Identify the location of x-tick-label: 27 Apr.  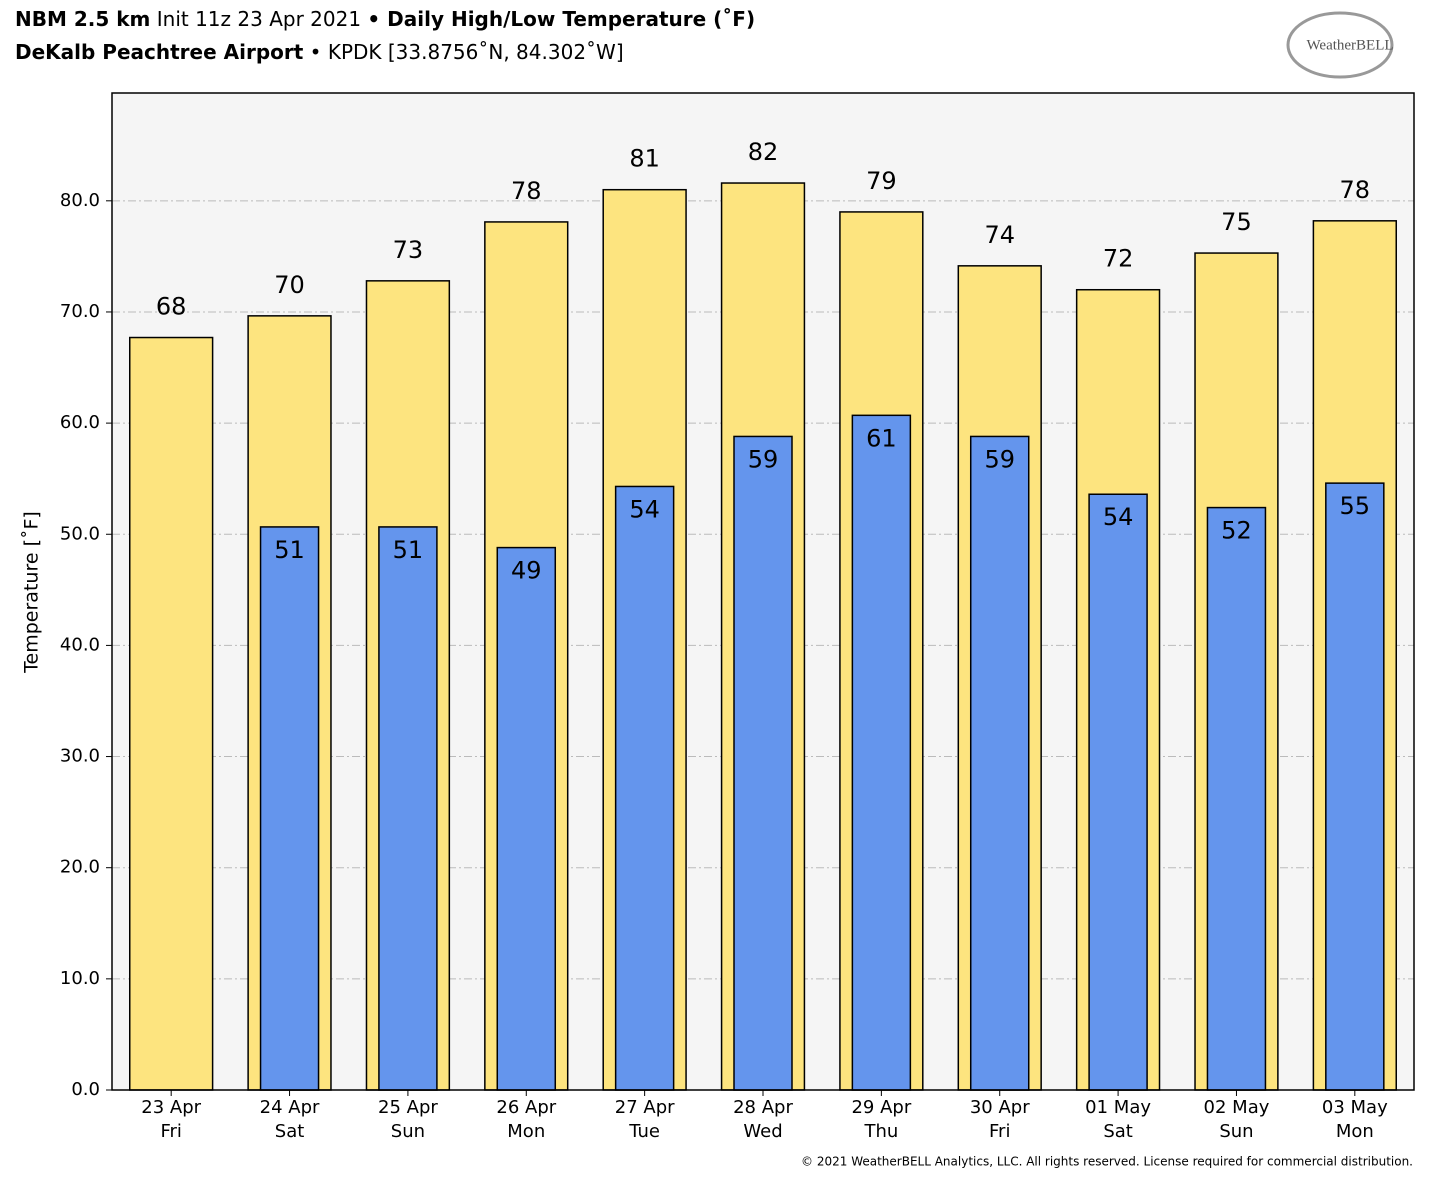
(645, 1107).